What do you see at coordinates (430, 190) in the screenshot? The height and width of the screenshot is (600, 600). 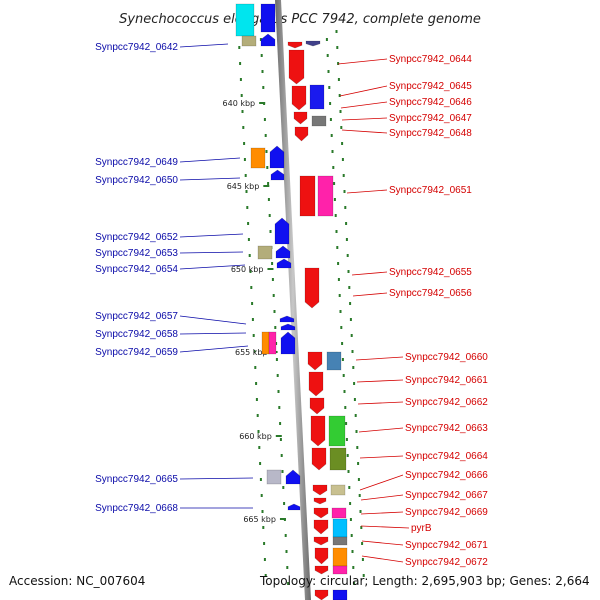 I see `gene-label: Synpcc7942_0651` at bounding box center [430, 190].